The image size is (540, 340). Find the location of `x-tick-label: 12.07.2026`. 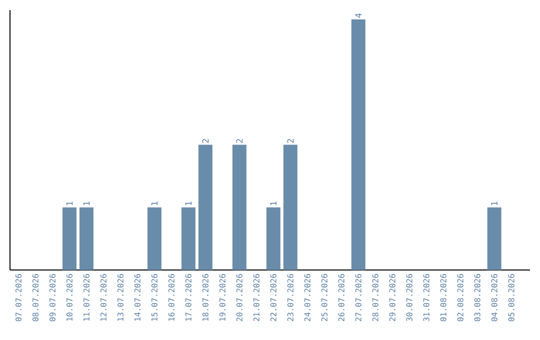

x-tick-label: 12.07.2026 is located at coordinates (103, 297).